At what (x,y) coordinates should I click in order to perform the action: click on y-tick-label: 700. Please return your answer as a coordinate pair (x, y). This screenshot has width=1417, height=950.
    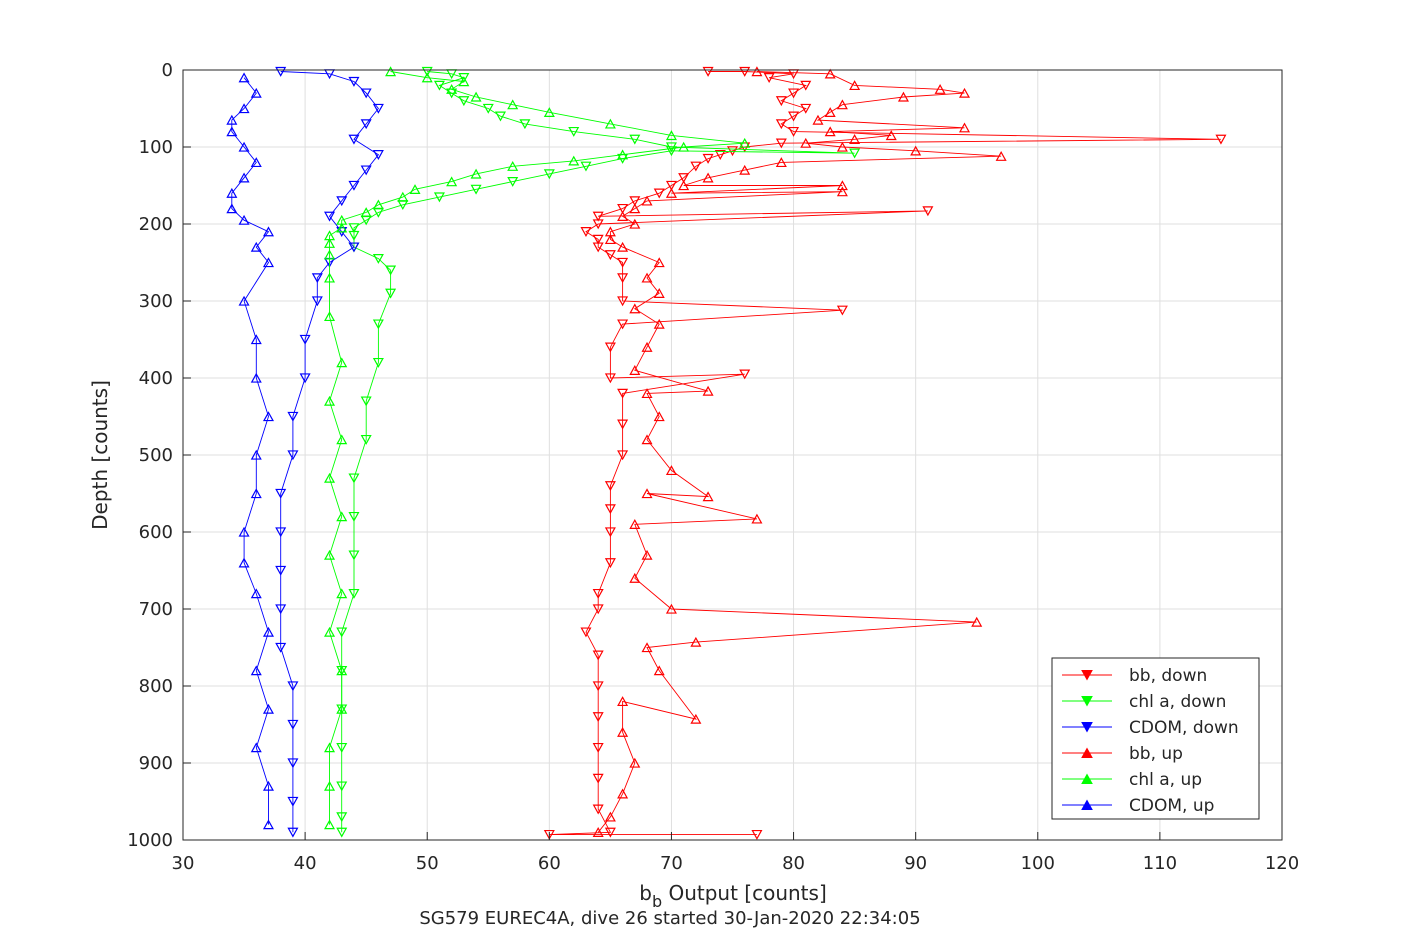
    Looking at the image, I should click on (156, 609).